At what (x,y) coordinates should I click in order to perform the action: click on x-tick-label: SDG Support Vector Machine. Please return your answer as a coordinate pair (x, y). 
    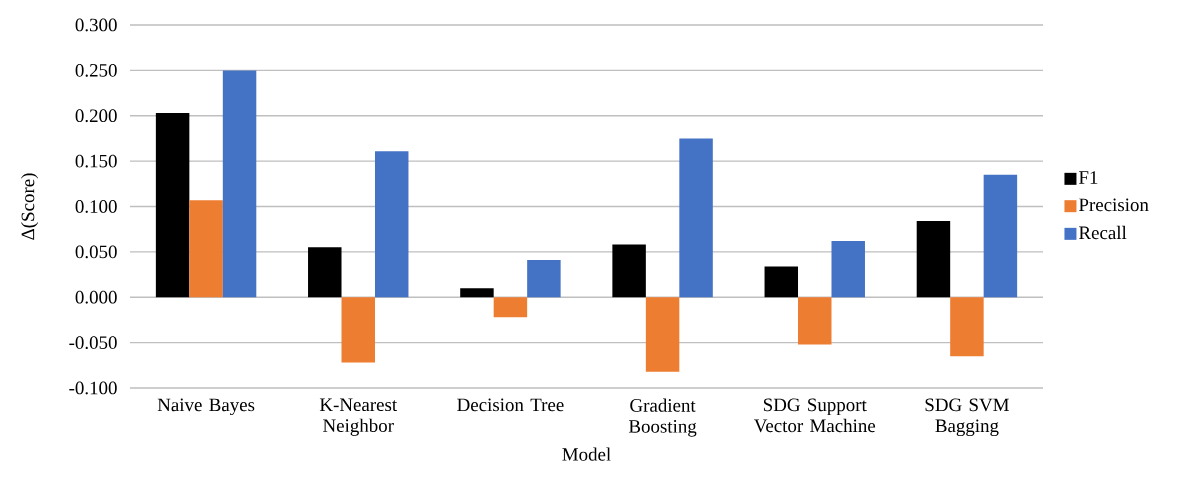
    Looking at the image, I should click on (815, 415).